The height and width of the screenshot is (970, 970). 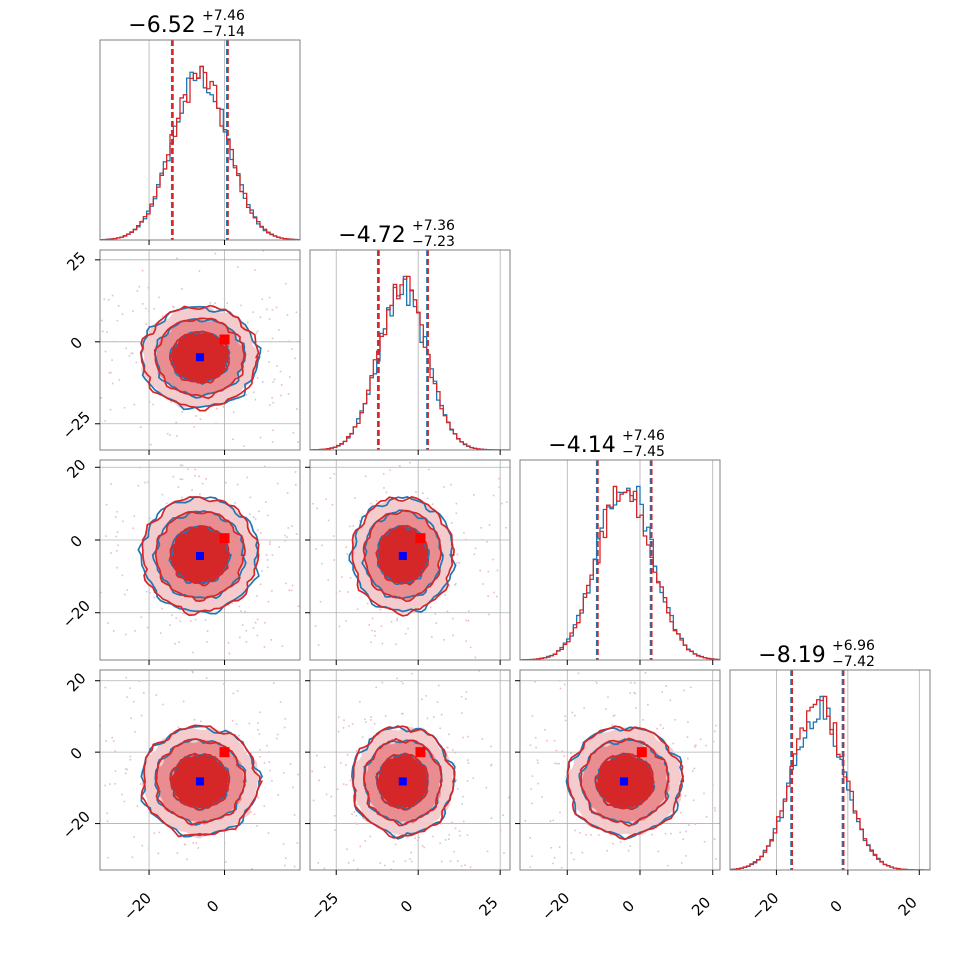 I want to click on red-contour-line, so click(x=403, y=556).